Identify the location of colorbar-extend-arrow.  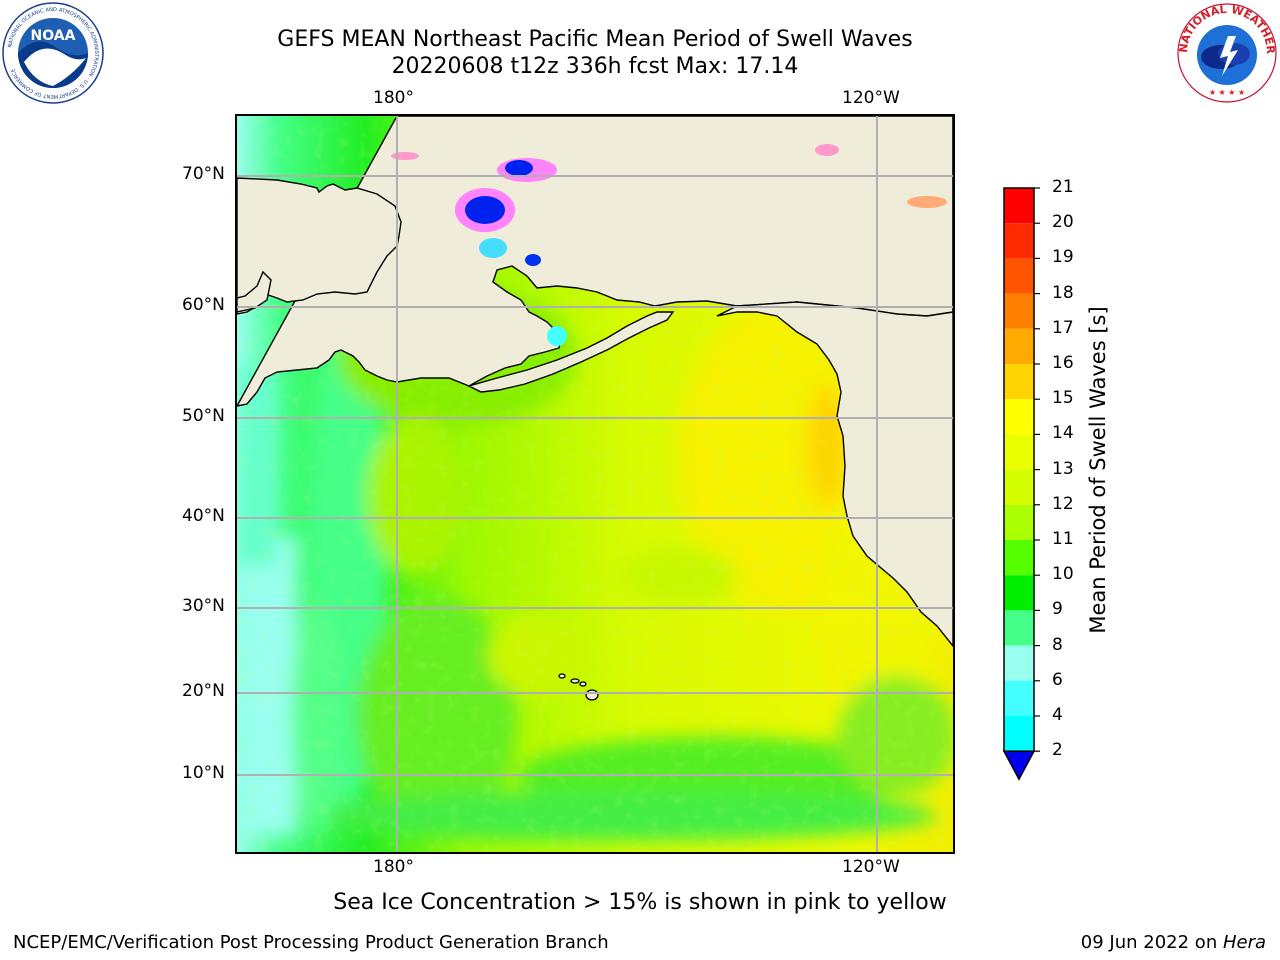
(1019, 765).